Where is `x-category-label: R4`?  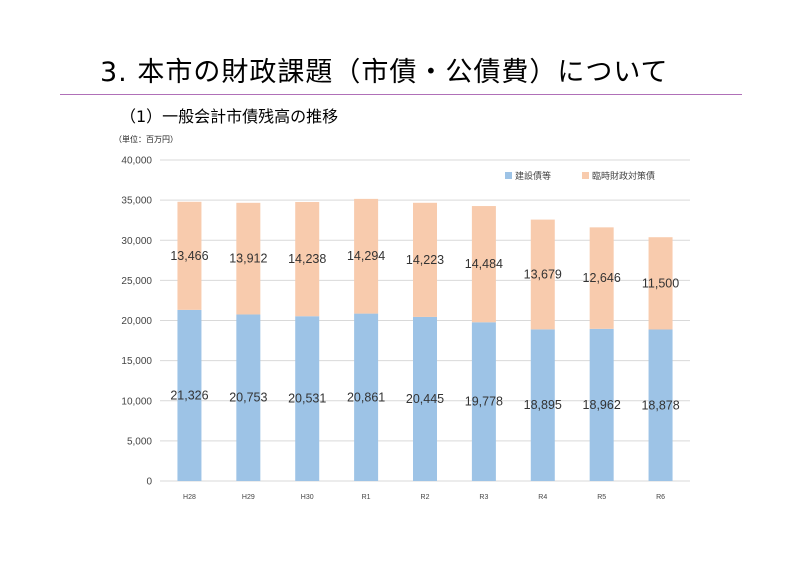
x-category-label: R4 is located at coordinates (542, 497).